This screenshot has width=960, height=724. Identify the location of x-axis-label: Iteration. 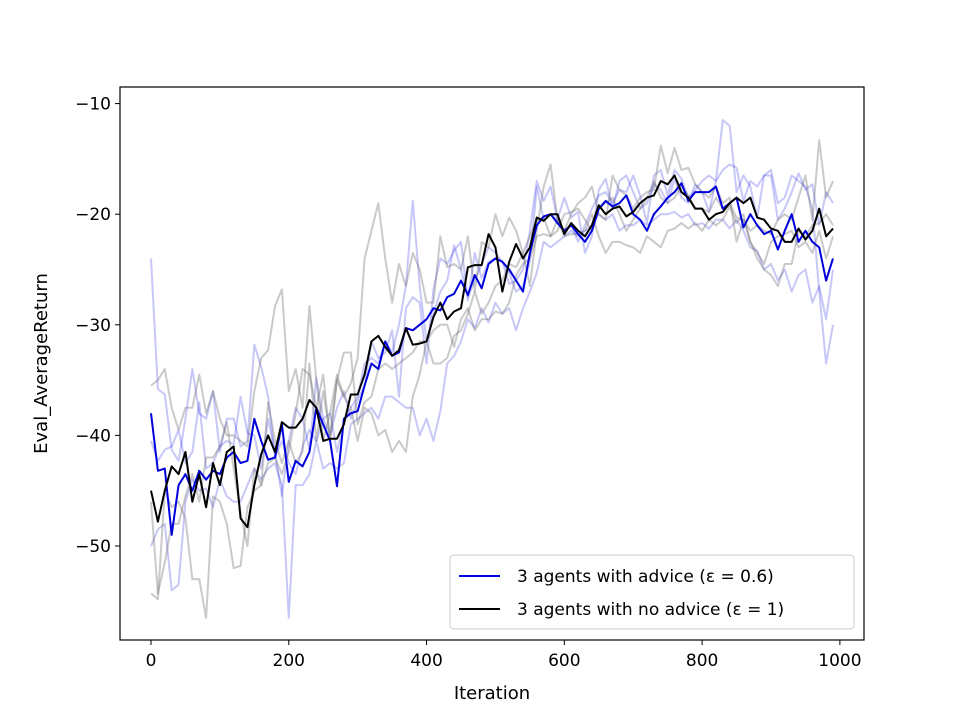
(492, 693).